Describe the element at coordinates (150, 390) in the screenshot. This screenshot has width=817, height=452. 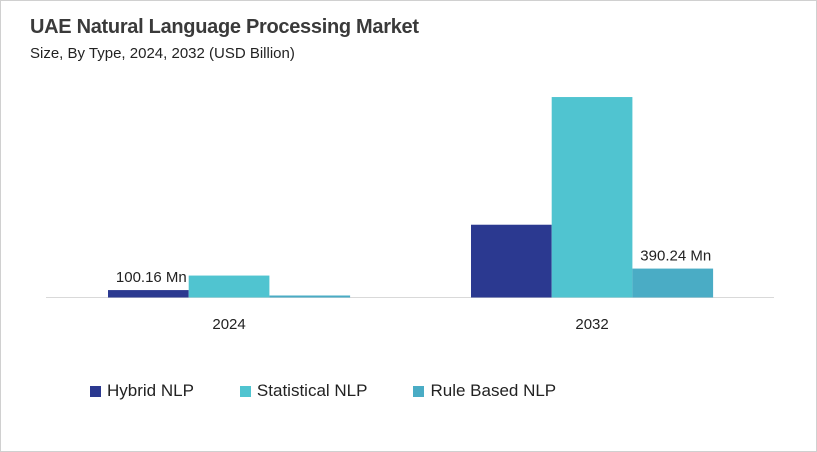
I see `legend-label: Hybrid NLP` at that location.